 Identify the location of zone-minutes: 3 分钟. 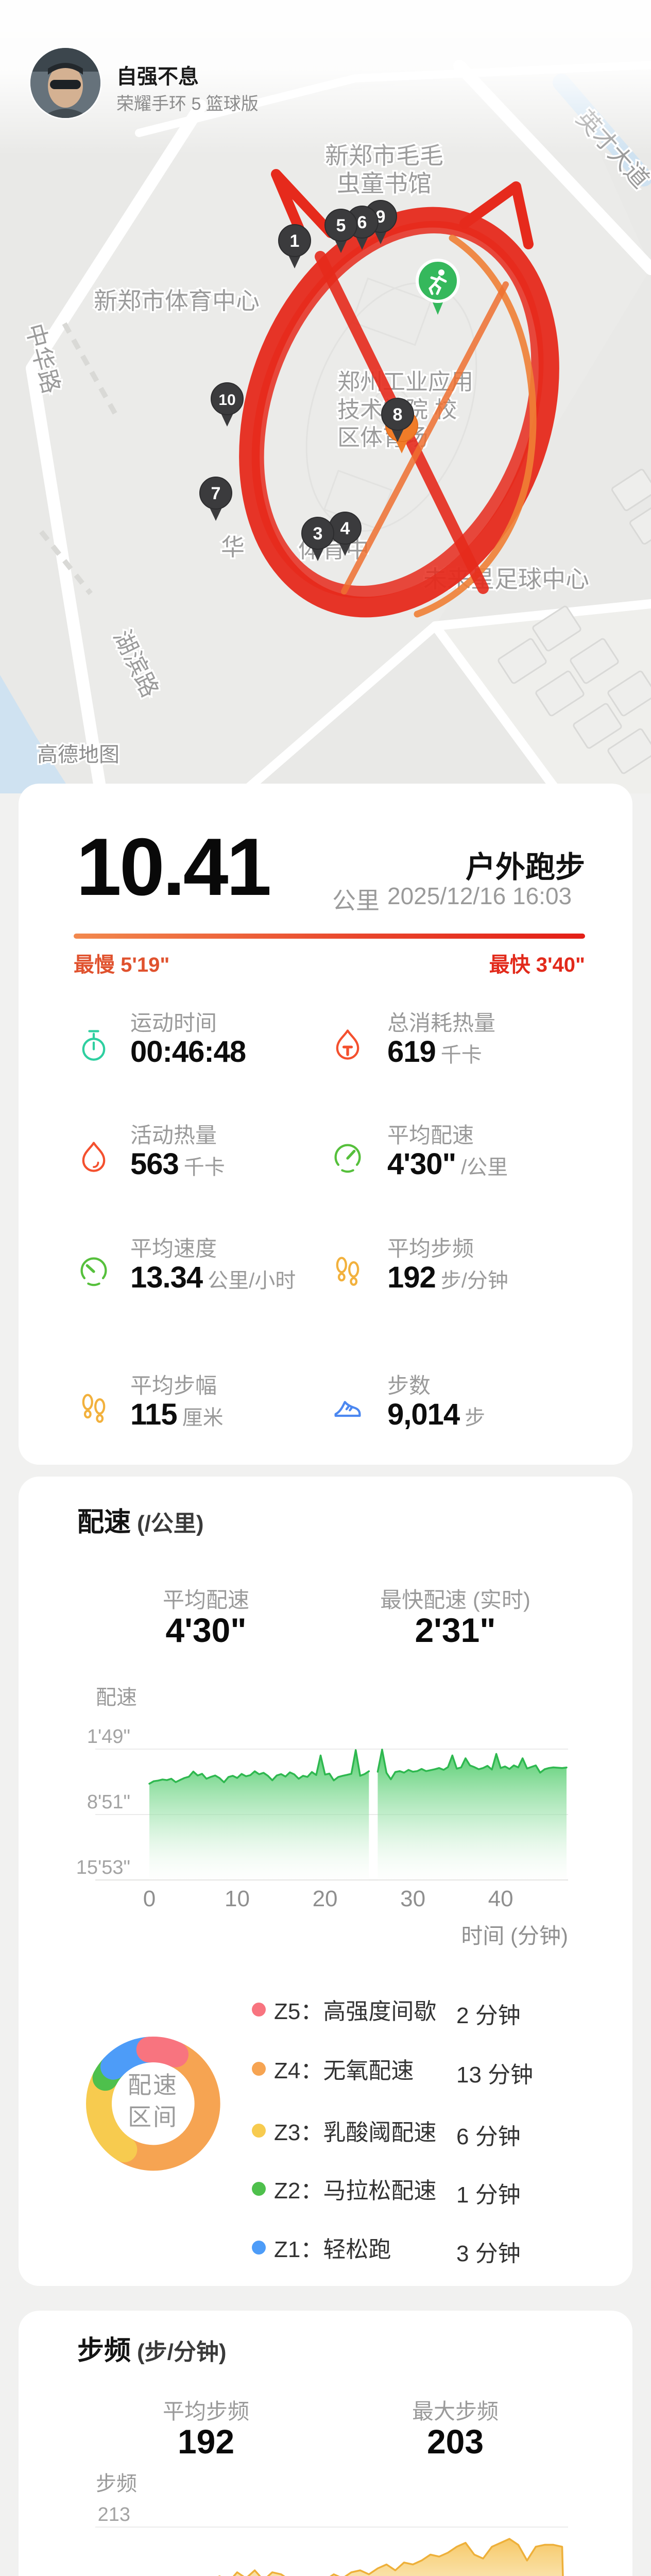
(488, 2253).